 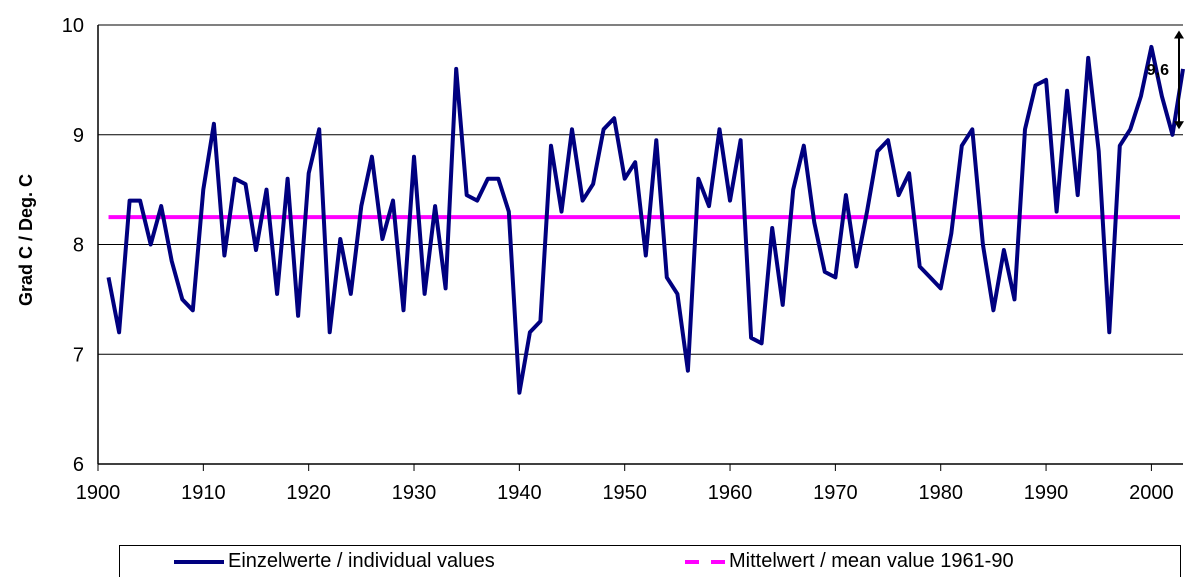 I want to click on x-tick-label: 1960, so click(x=730, y=493).